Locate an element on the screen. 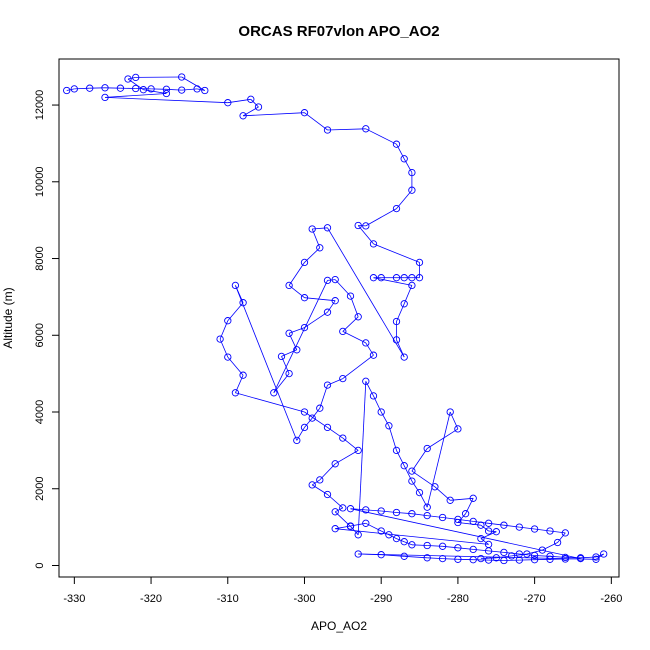  y-axis: 0 2000 4000 6000 8000 10000 12000 is located at coordinates (47, 329).